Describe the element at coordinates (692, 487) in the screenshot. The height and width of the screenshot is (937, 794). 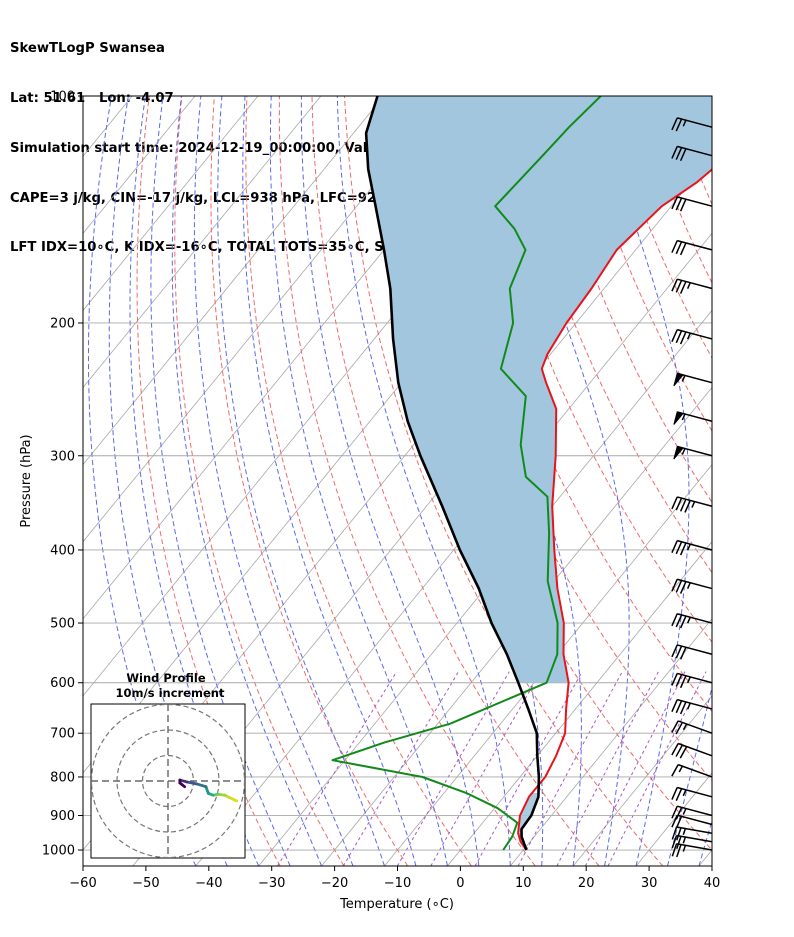
I see `wind-barbs` at that location.